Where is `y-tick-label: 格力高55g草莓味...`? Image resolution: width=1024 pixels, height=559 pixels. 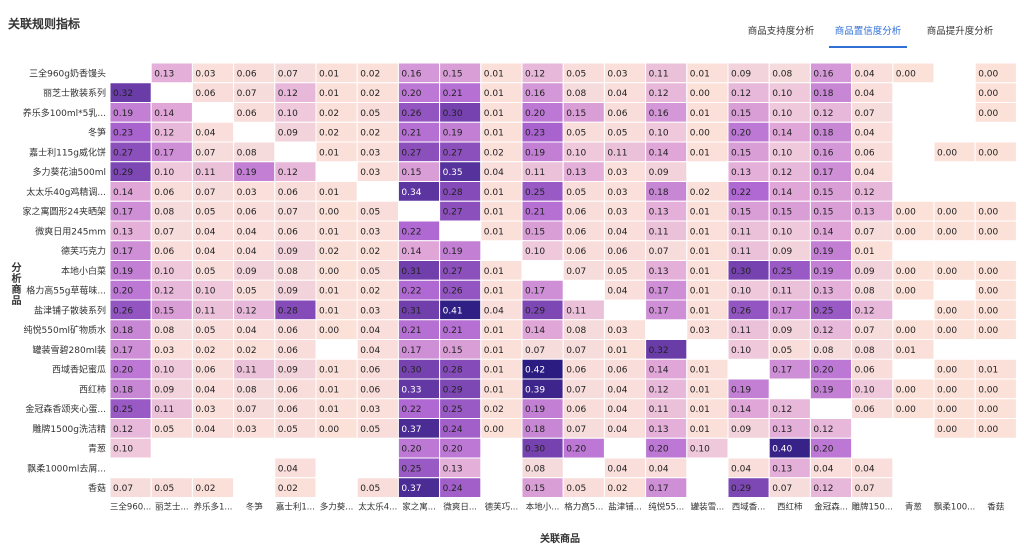
y-tick-label: 格力高55g草莓味... is located at coordinates (66, 291).